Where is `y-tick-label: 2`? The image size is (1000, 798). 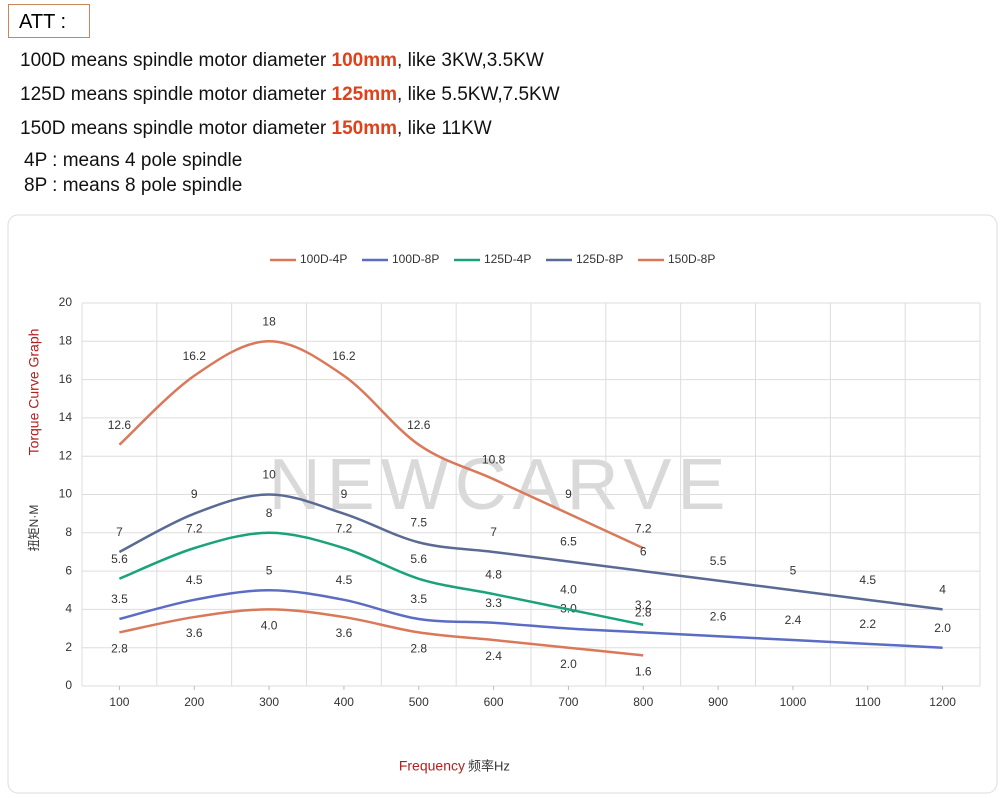 y-tick-label: 2 is located at coordinates (68, 647).